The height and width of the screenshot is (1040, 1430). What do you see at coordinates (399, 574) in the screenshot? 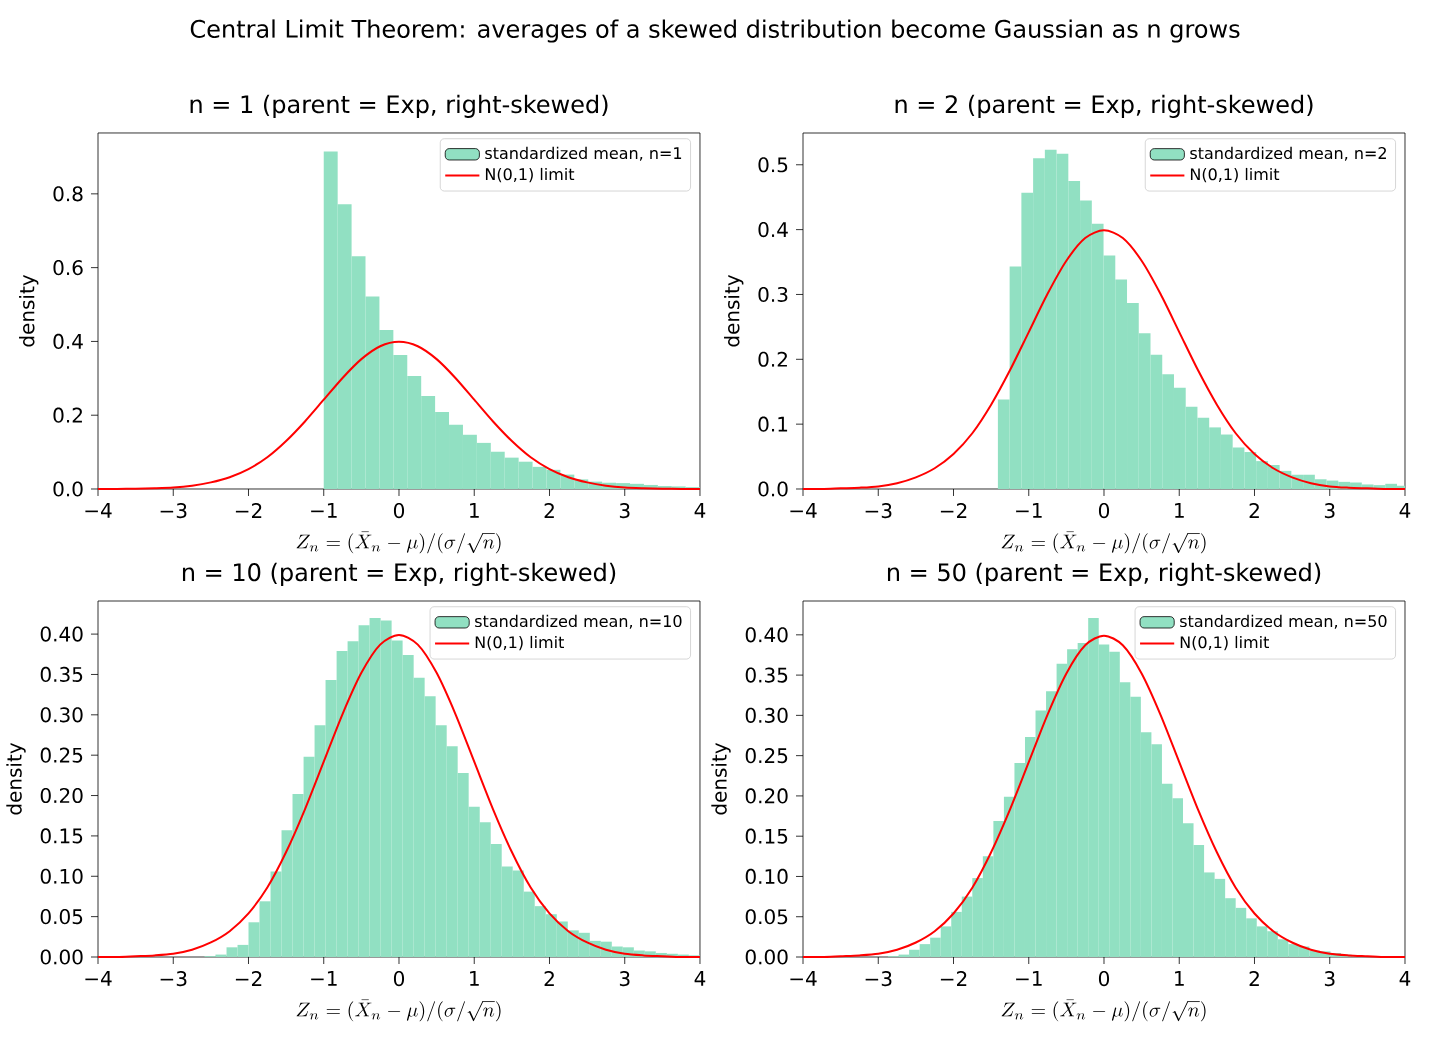
I see `chart-title: n = 10 (parent = Exp, right-skewed)` at bounding box center [399, 574].